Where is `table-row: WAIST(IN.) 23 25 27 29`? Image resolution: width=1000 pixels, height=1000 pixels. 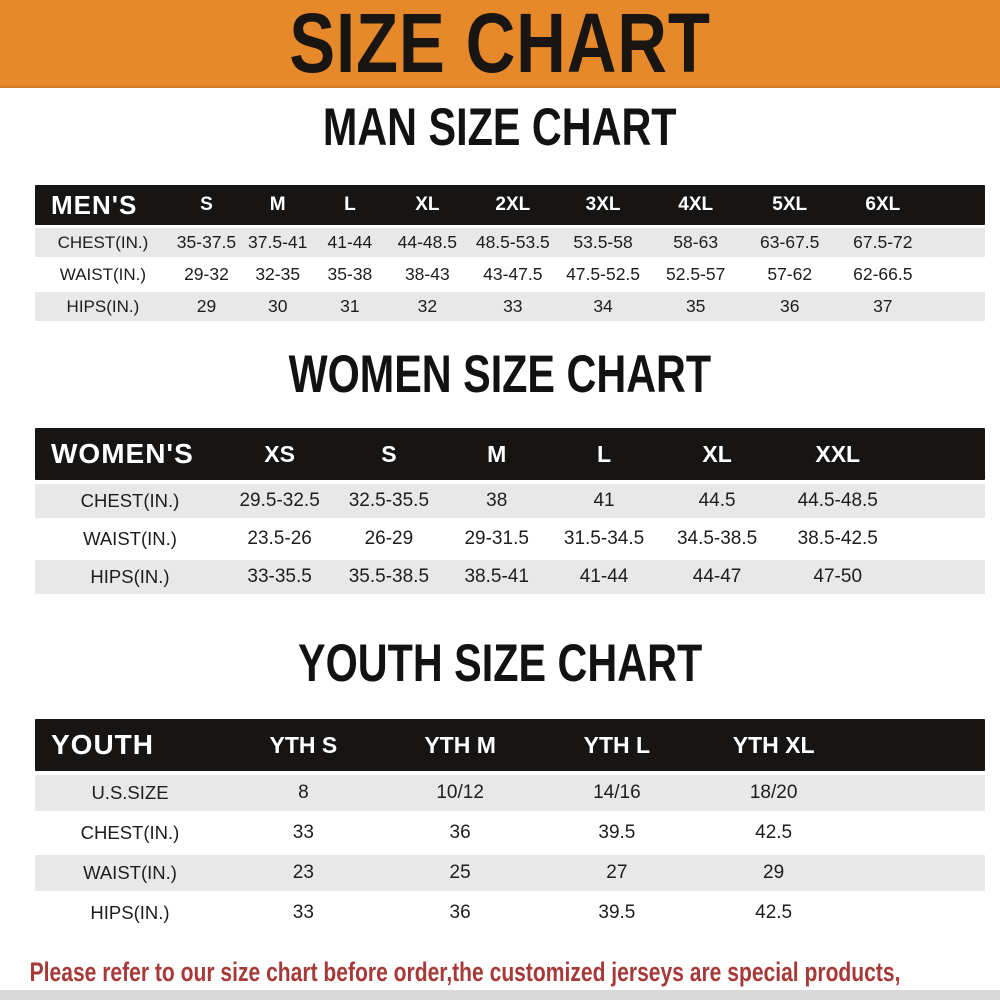 table-row: WAIST(IN.) 23 25 27 29 is located at coordinates (510, 873).